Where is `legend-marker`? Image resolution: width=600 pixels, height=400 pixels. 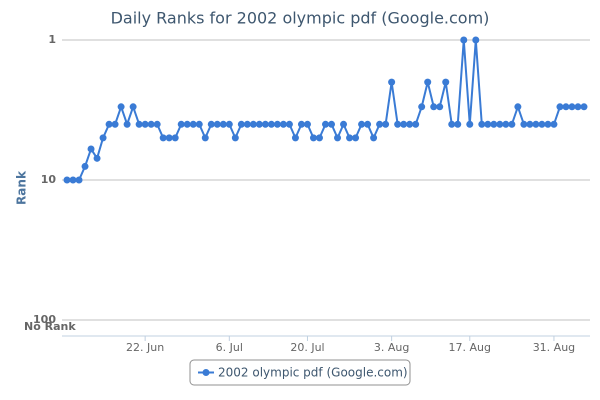
legend-marker is located at coordinates (206, 372).